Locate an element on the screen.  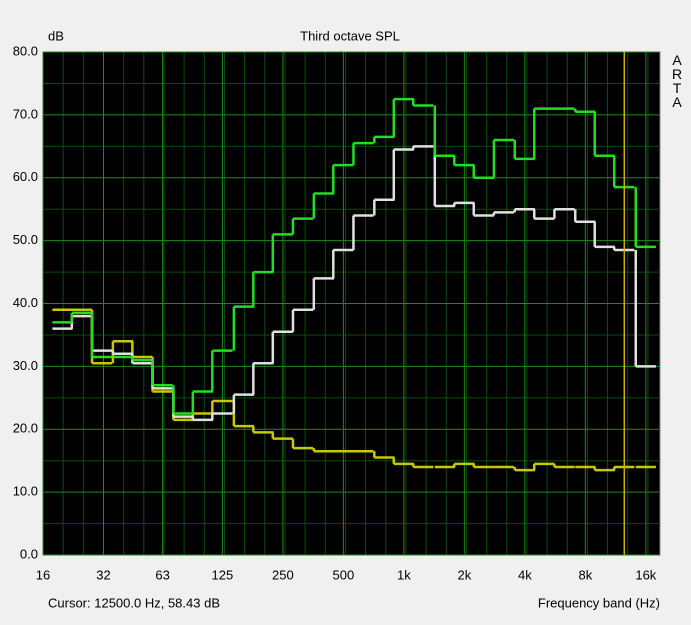
watermark: ARTA is located at coordinates (677, 80).